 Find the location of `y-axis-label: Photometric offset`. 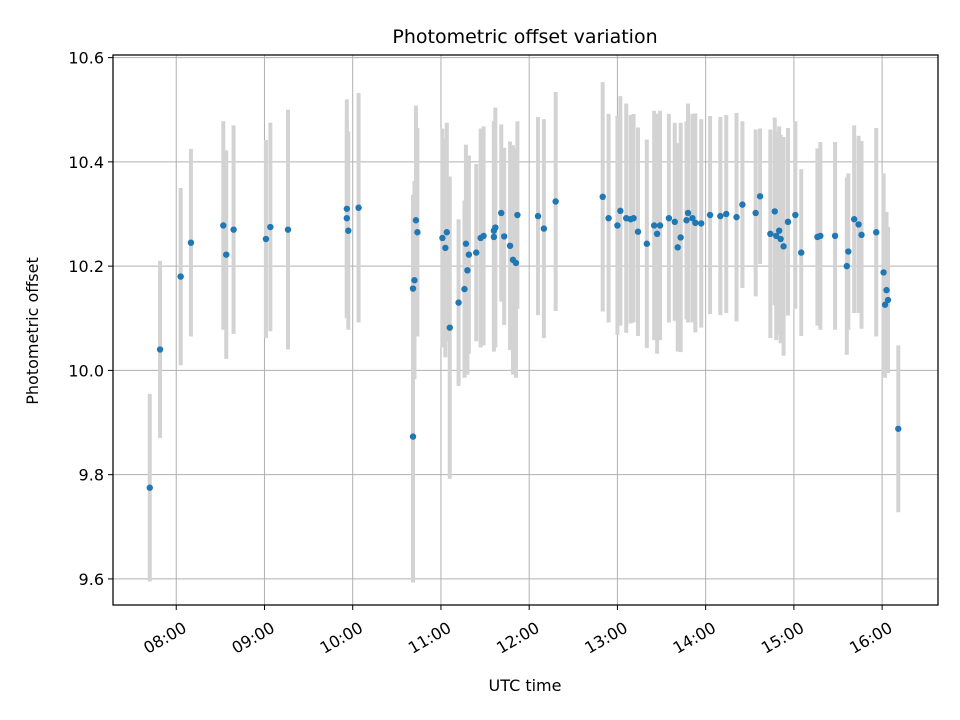

y-axis-label: Photometric offset is located at coordinates (32, 331).